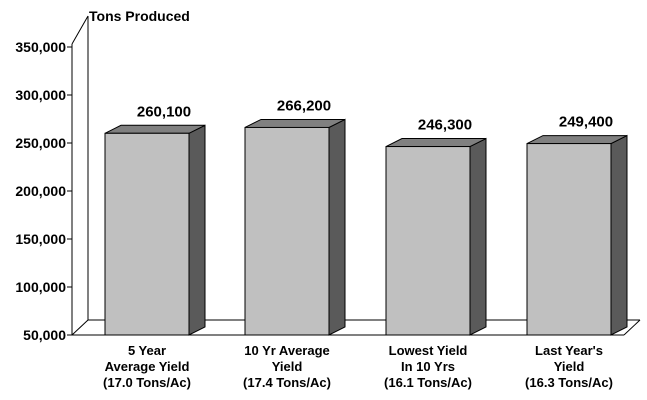 The height and width of the screenshot is (400, 647). What do you see at coordinates (586, 122) in the screenshot?
I see `data-label: 249,400` at bounding box center [586, 122].